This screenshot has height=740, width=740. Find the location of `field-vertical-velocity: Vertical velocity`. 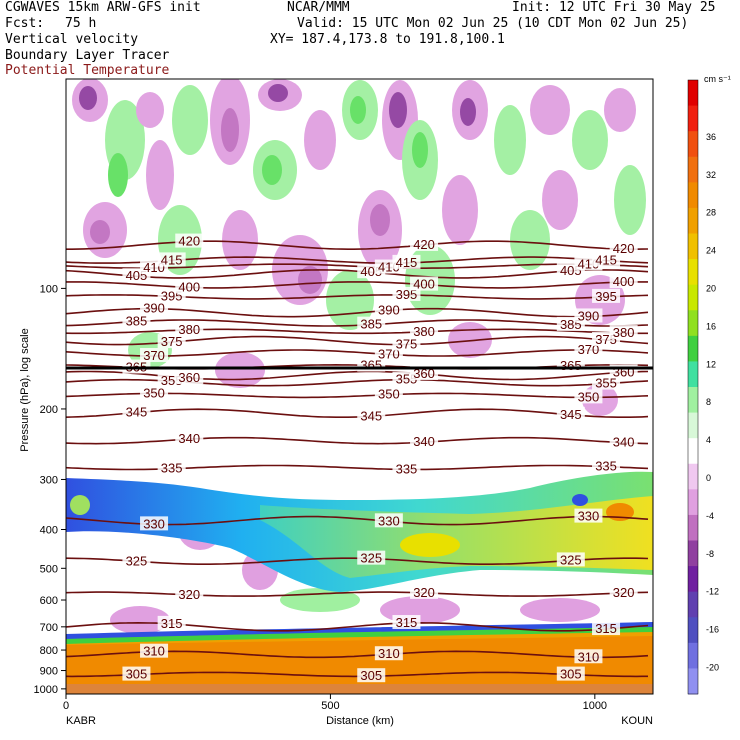

field-vertical-velocity: Vertical velocity is located at coordinates (72, 39).